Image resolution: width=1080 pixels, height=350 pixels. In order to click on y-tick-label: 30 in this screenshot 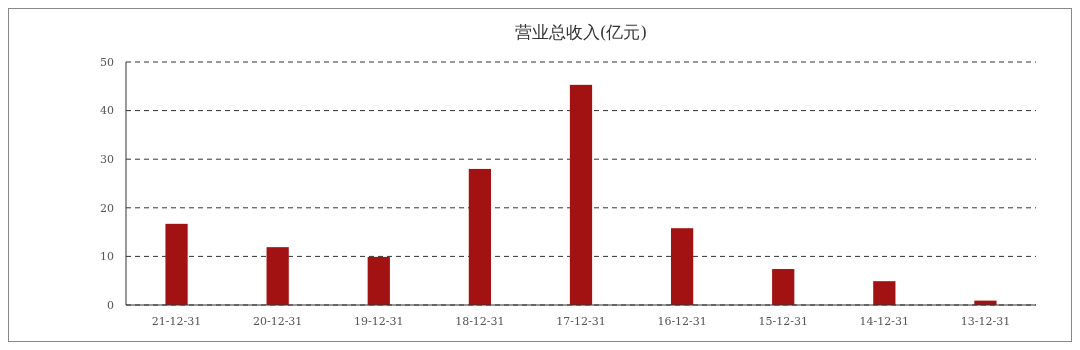, I will do `click(107, 160)`.